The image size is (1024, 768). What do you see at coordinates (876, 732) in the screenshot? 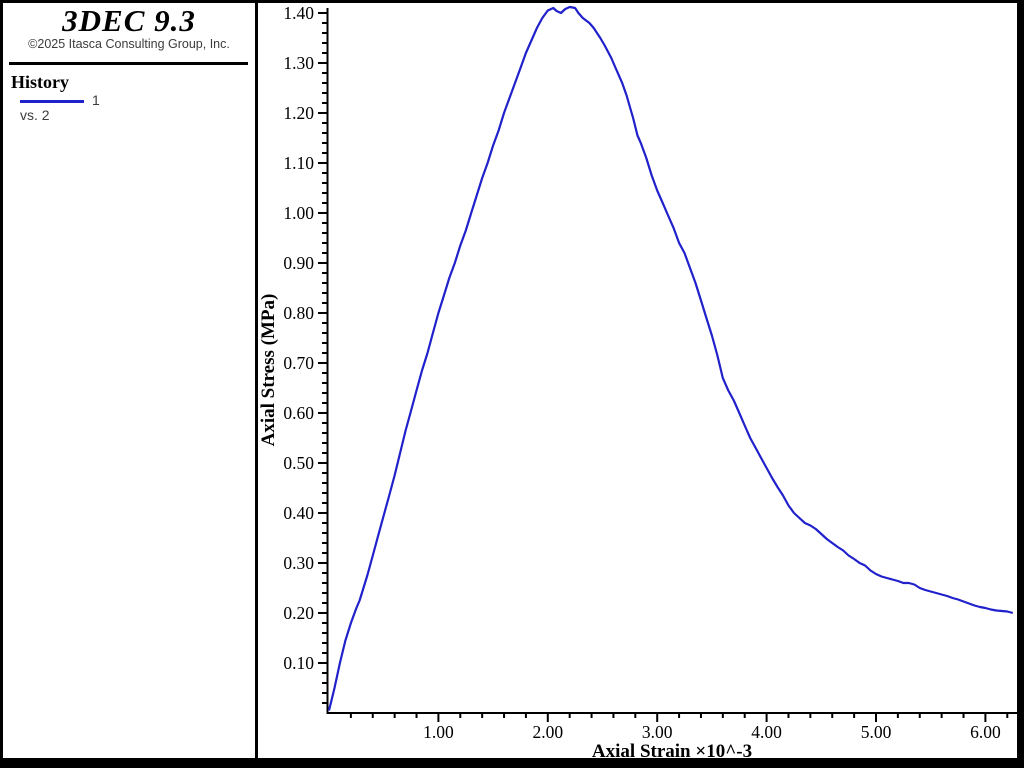
I see `x-tick-label: 5.00` at bounding box center [876, 732].